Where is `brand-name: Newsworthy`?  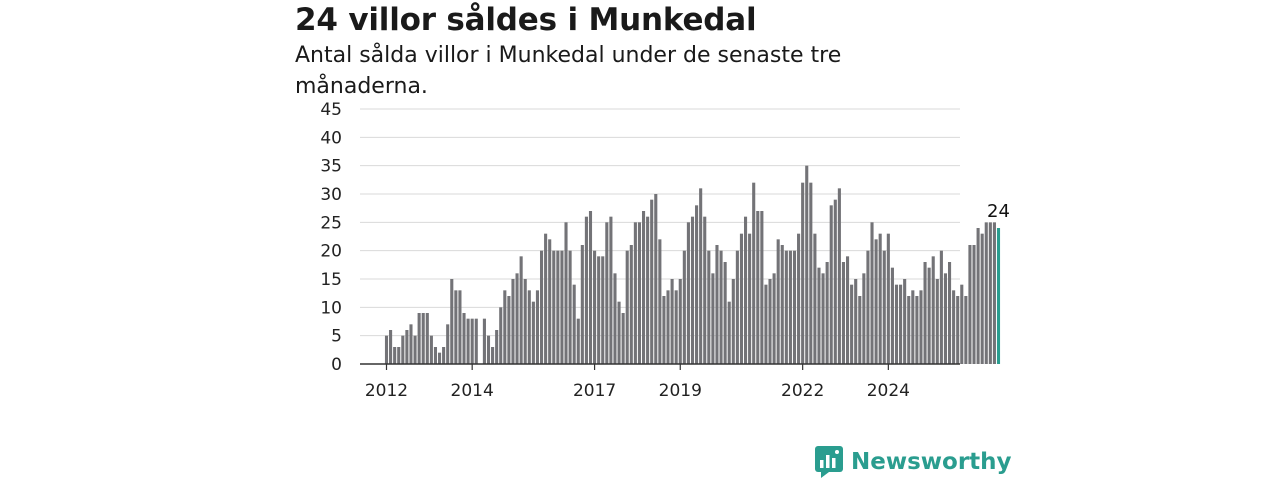
brand-name: Newsworthy is located at coordinates (931, 462).